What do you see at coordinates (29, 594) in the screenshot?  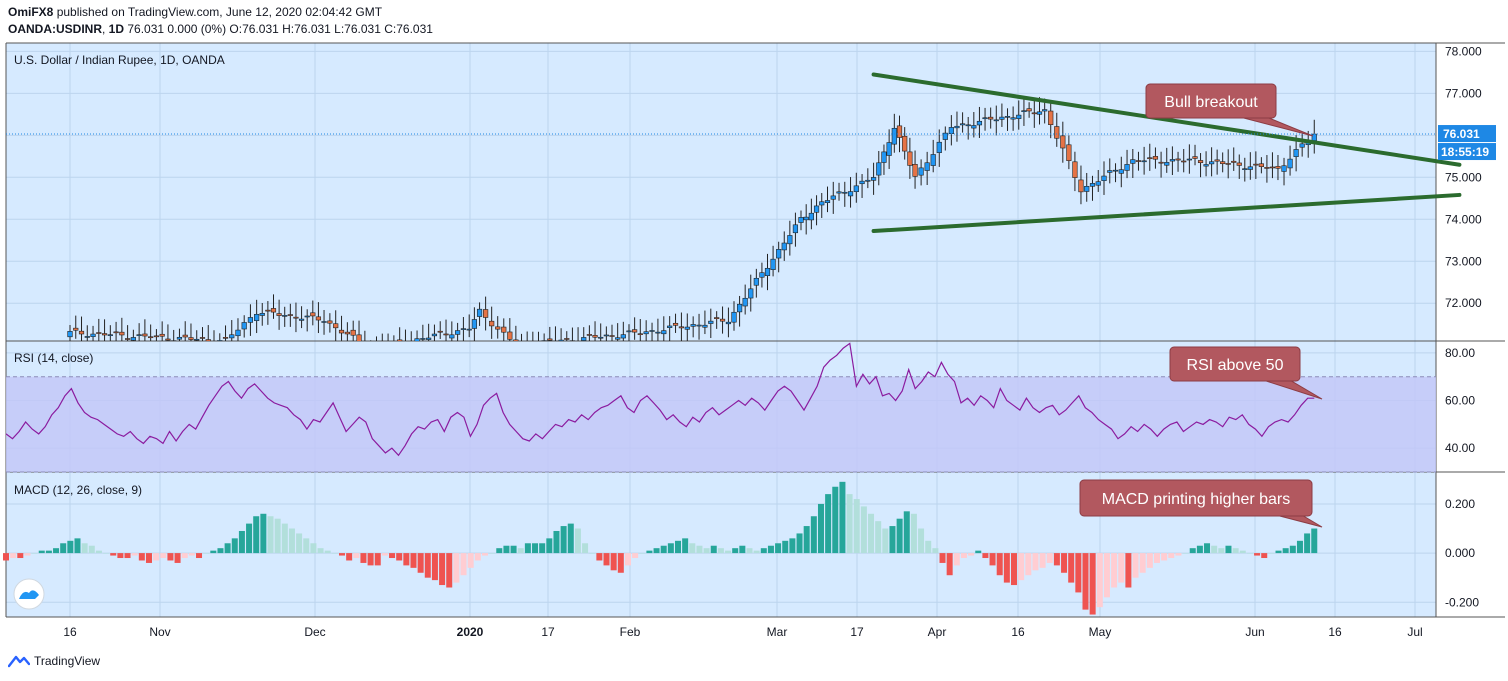 I see `tv-cloud-icon` at bounding box center [29, 594].